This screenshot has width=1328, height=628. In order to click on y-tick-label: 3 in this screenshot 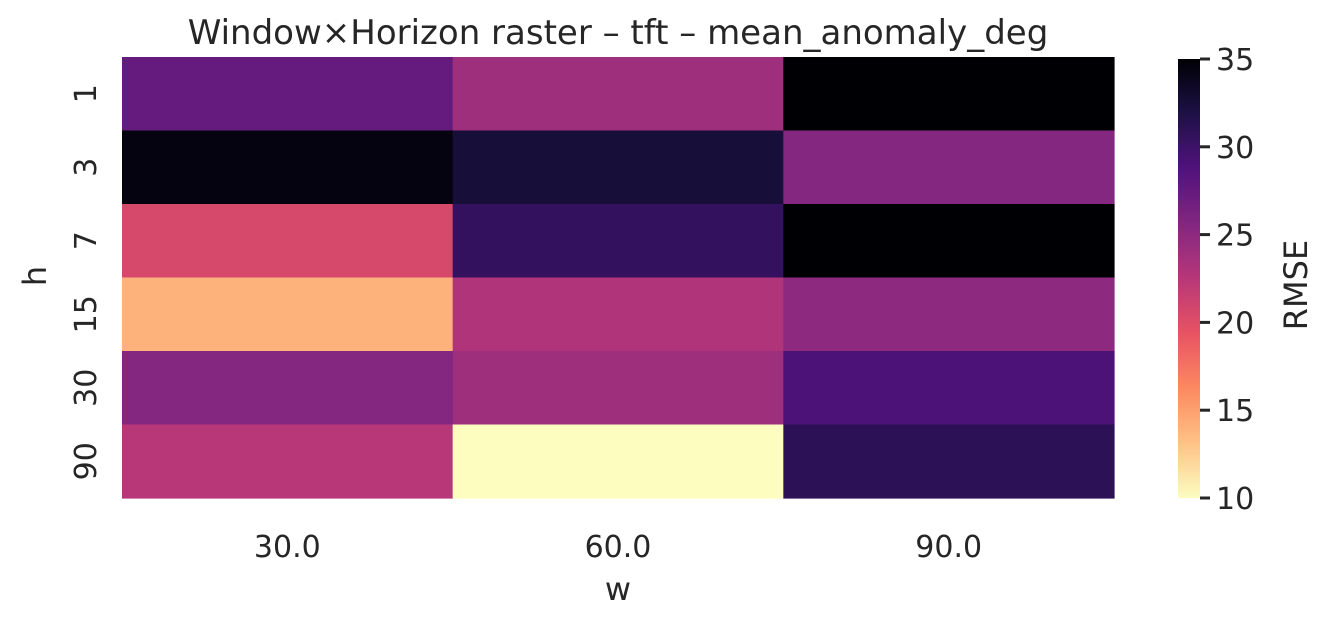, I will do `click(86, 167)`.